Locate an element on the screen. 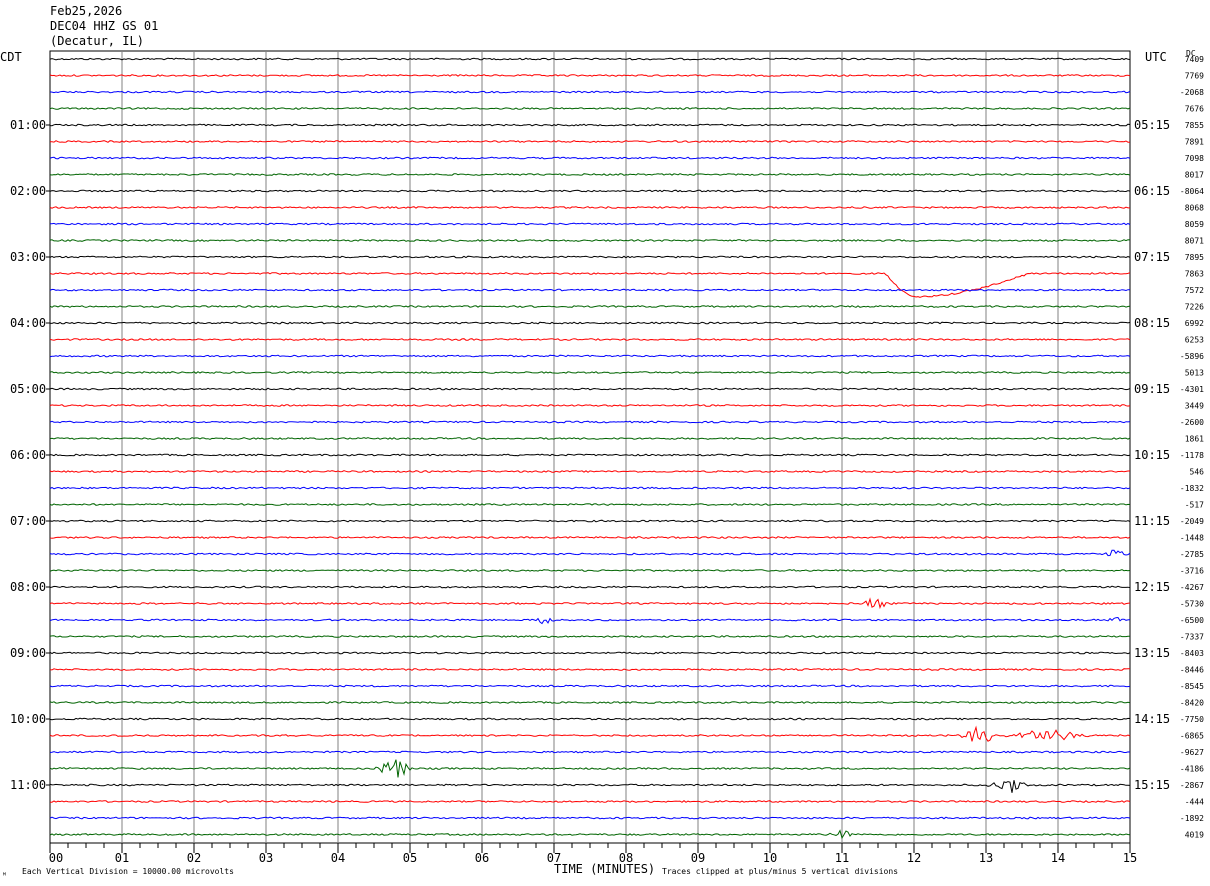 The width and height of the screenshot is (1210, 886). dc-offset-label: -2068 is located at coordinates (1192, 92).